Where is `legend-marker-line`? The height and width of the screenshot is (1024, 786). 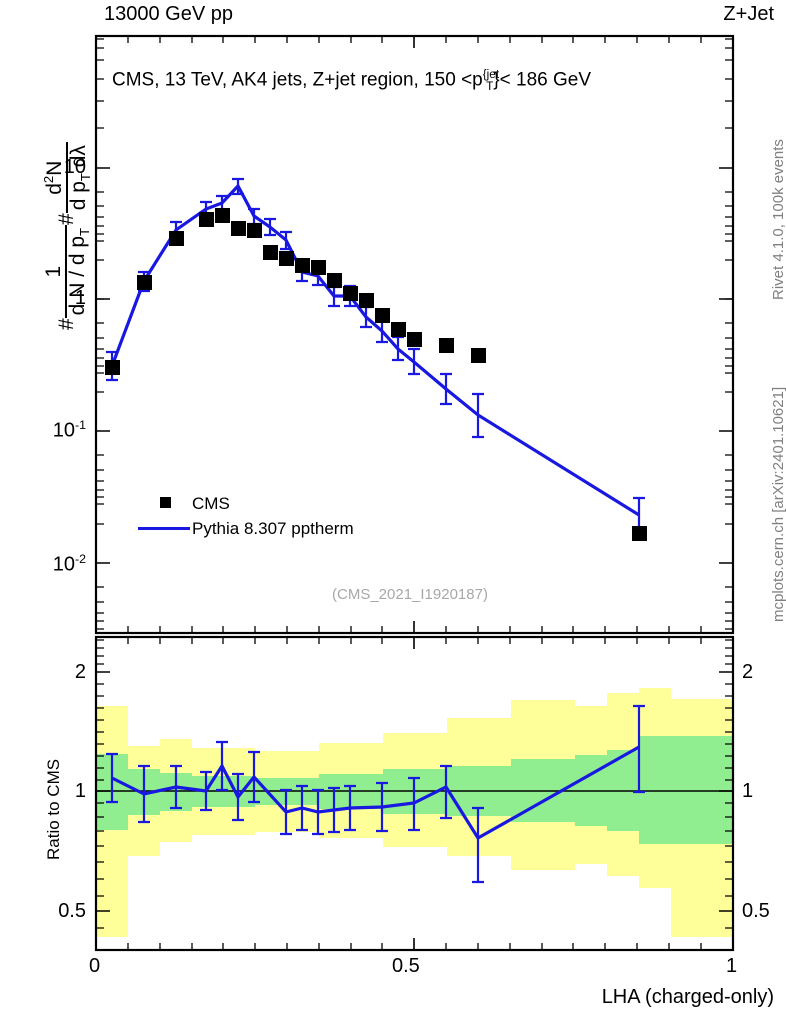 legend-marker-line is located at coordinates (165, 529).